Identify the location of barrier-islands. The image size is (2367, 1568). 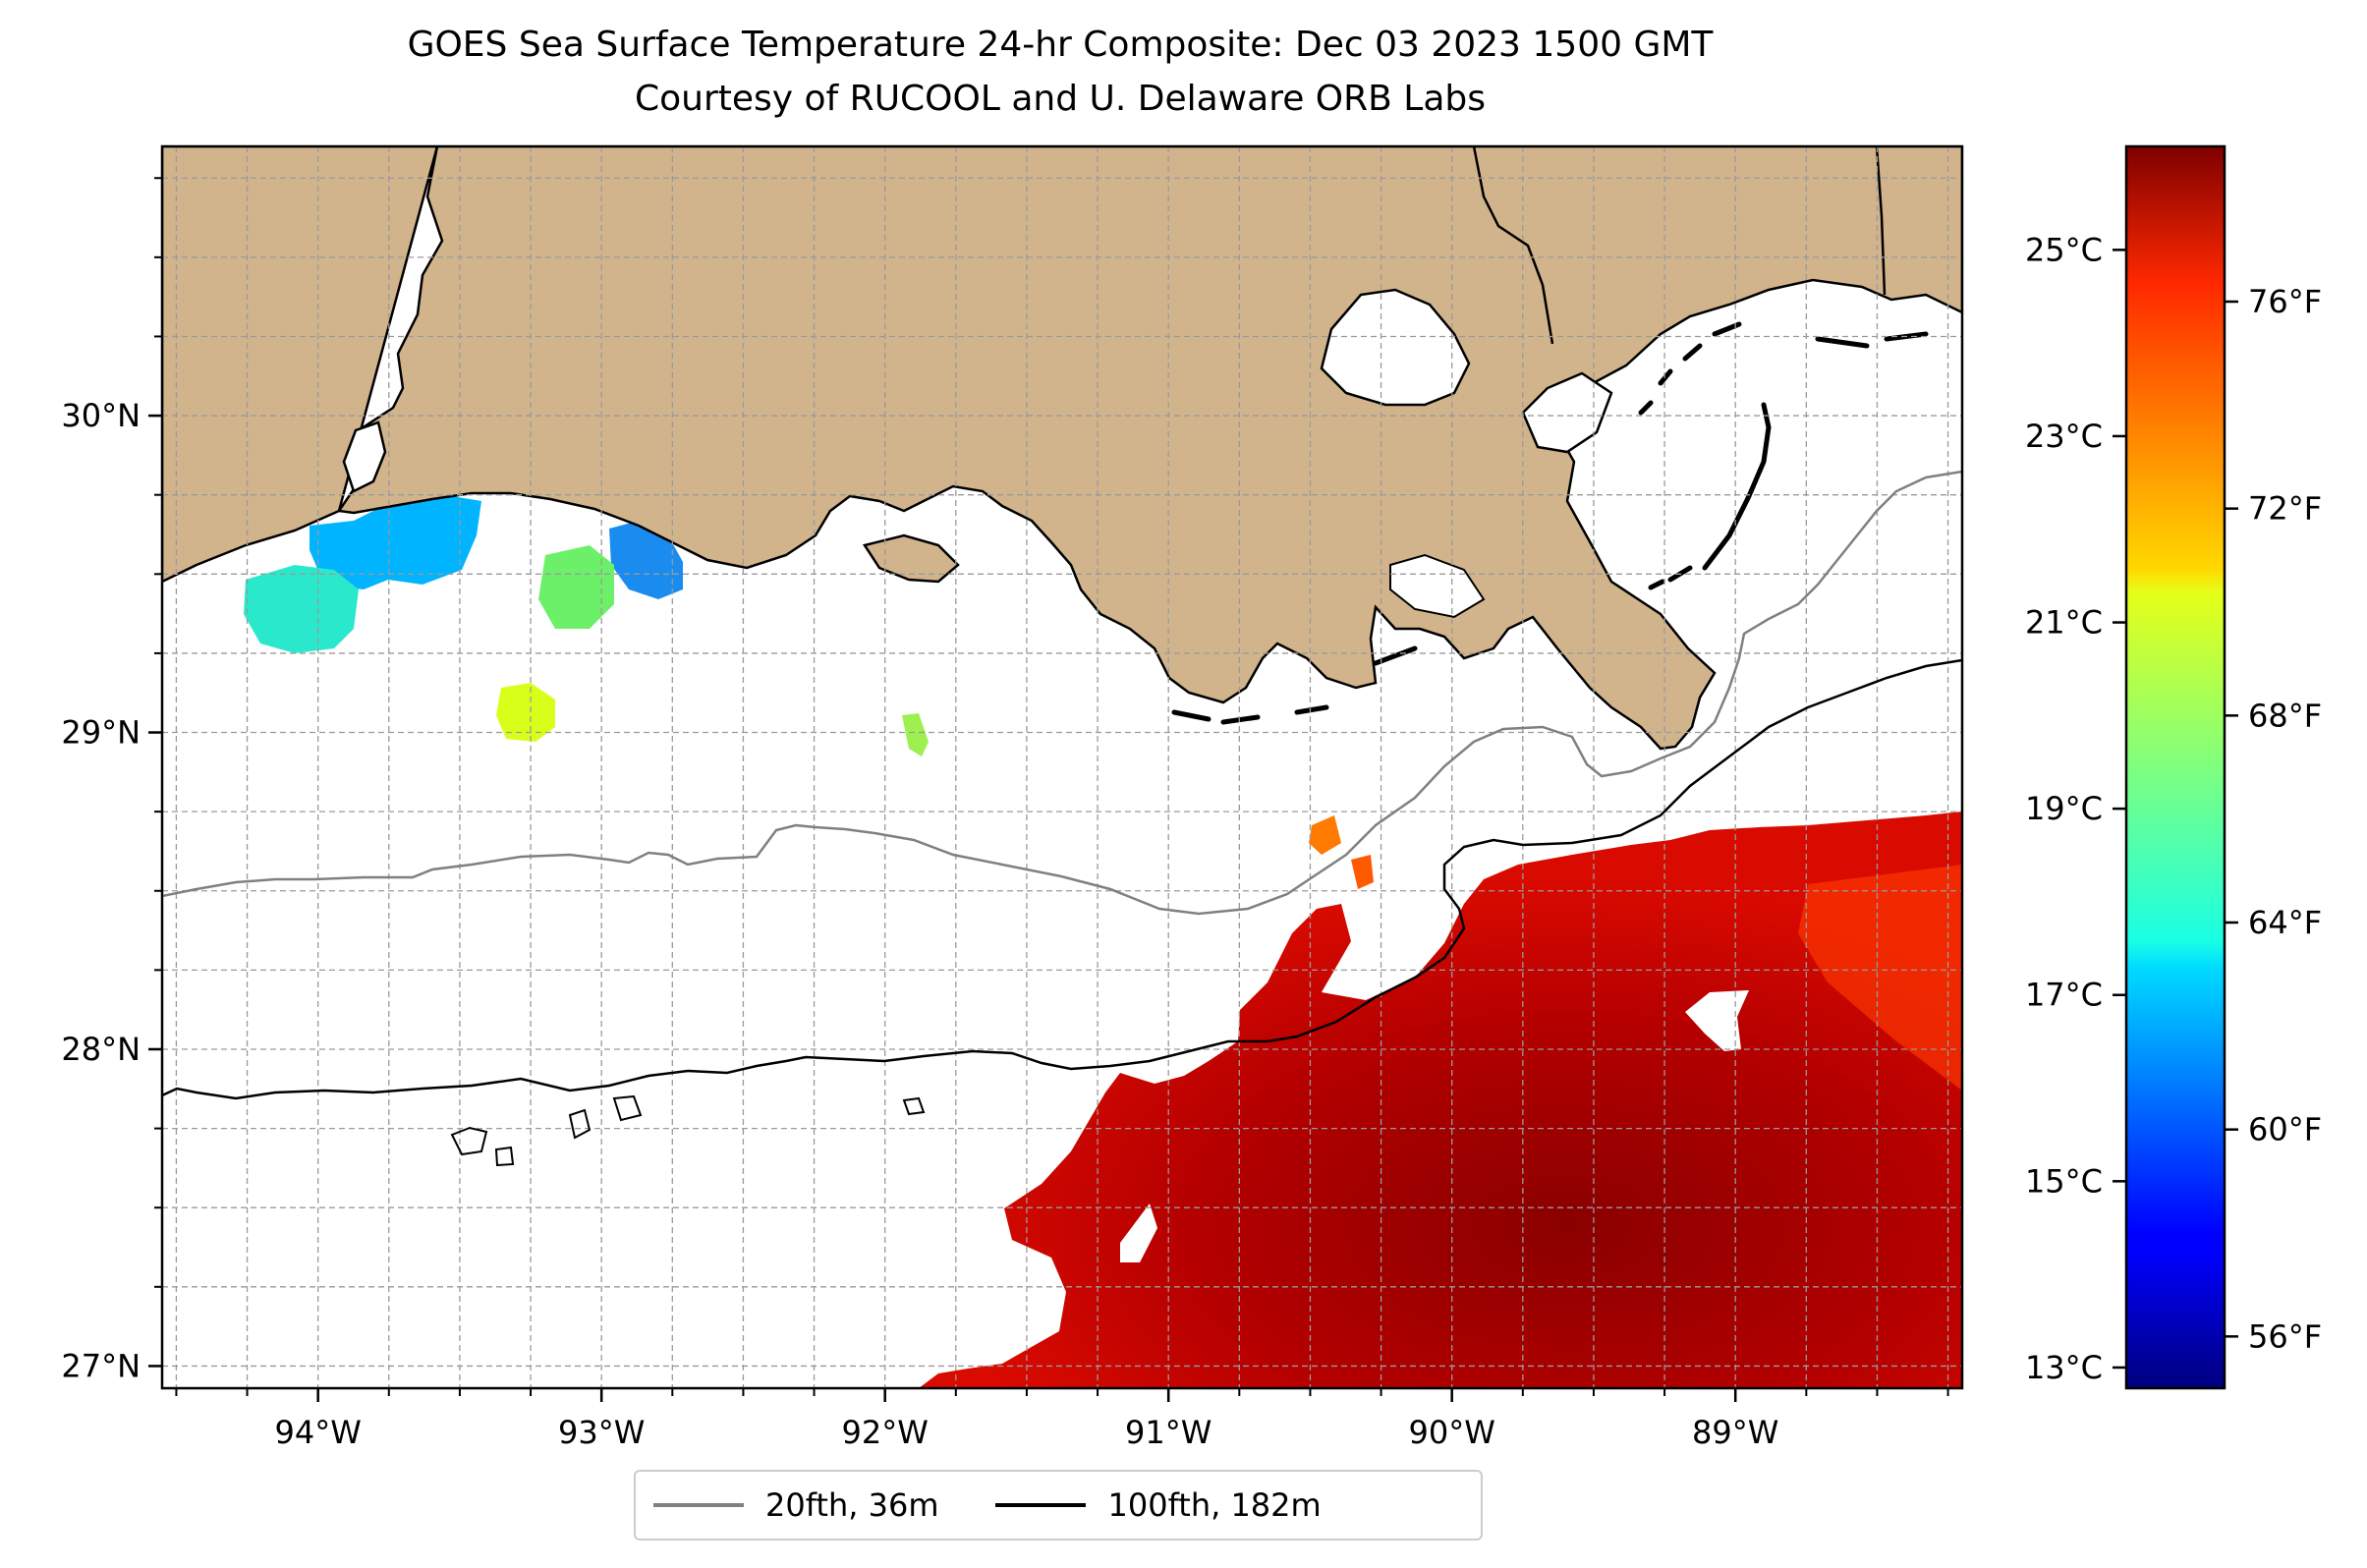
(1550, 523).